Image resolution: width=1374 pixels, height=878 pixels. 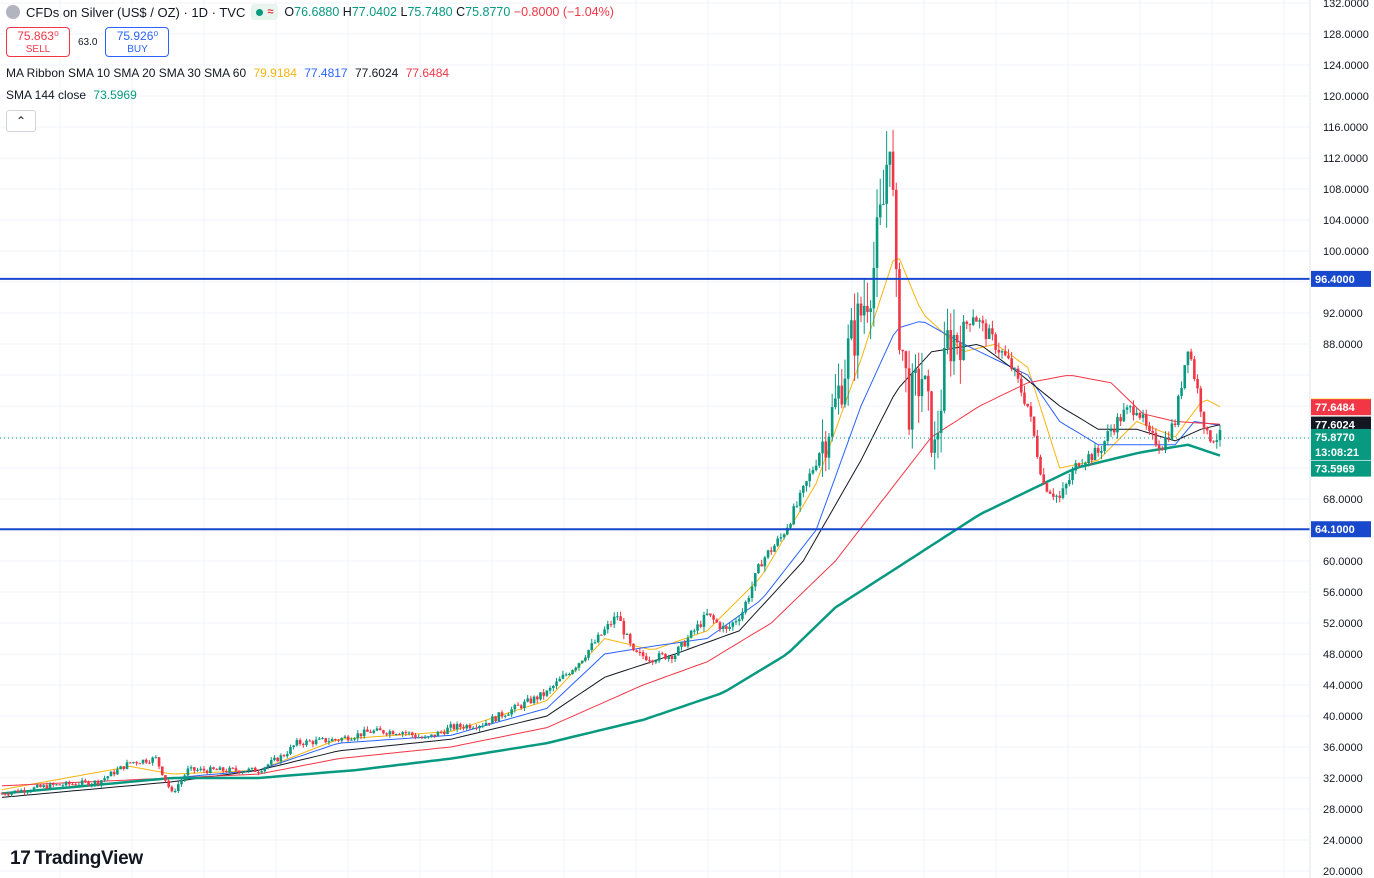 What do you see at coordinates (71, 95) in the screenshot?
I see `sma-legend: SMA 144 close 73.5969` at bounding box center [71, 95].